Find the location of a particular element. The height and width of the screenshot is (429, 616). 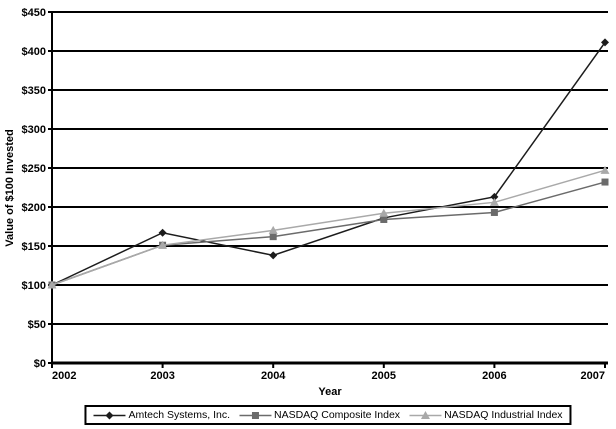

y-tick-label: $0 is located at coordinates (40, 364).